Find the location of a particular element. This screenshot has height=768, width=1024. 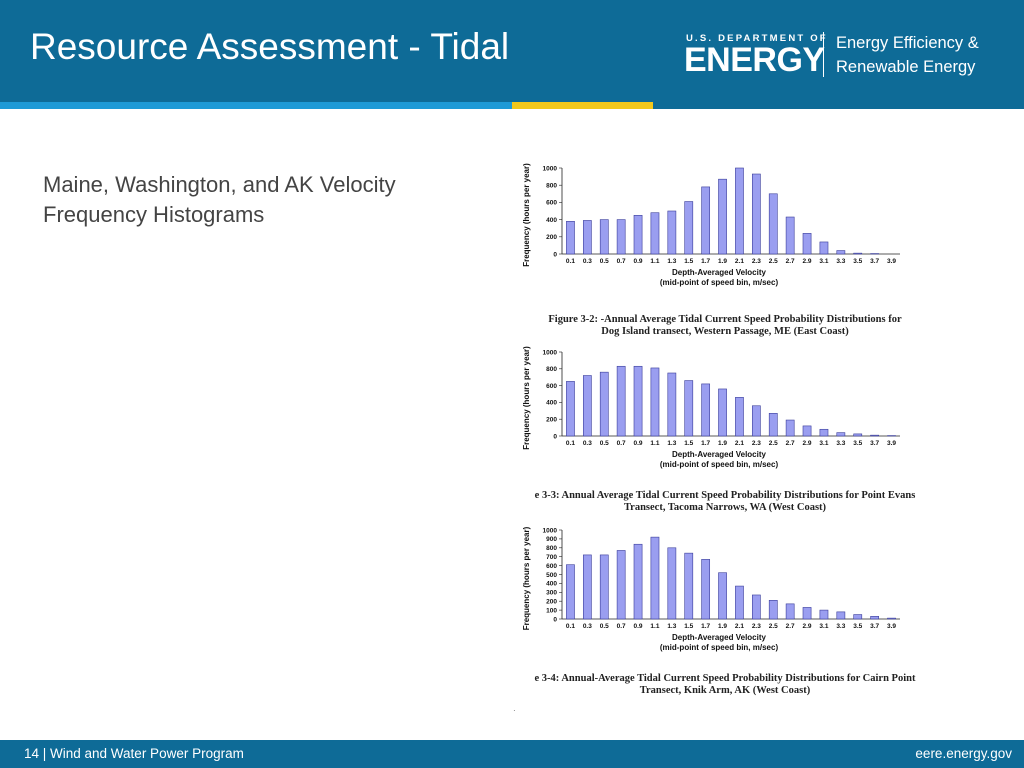

footer-site-link: eere.energy.gov is located at coordinates (963, 753).